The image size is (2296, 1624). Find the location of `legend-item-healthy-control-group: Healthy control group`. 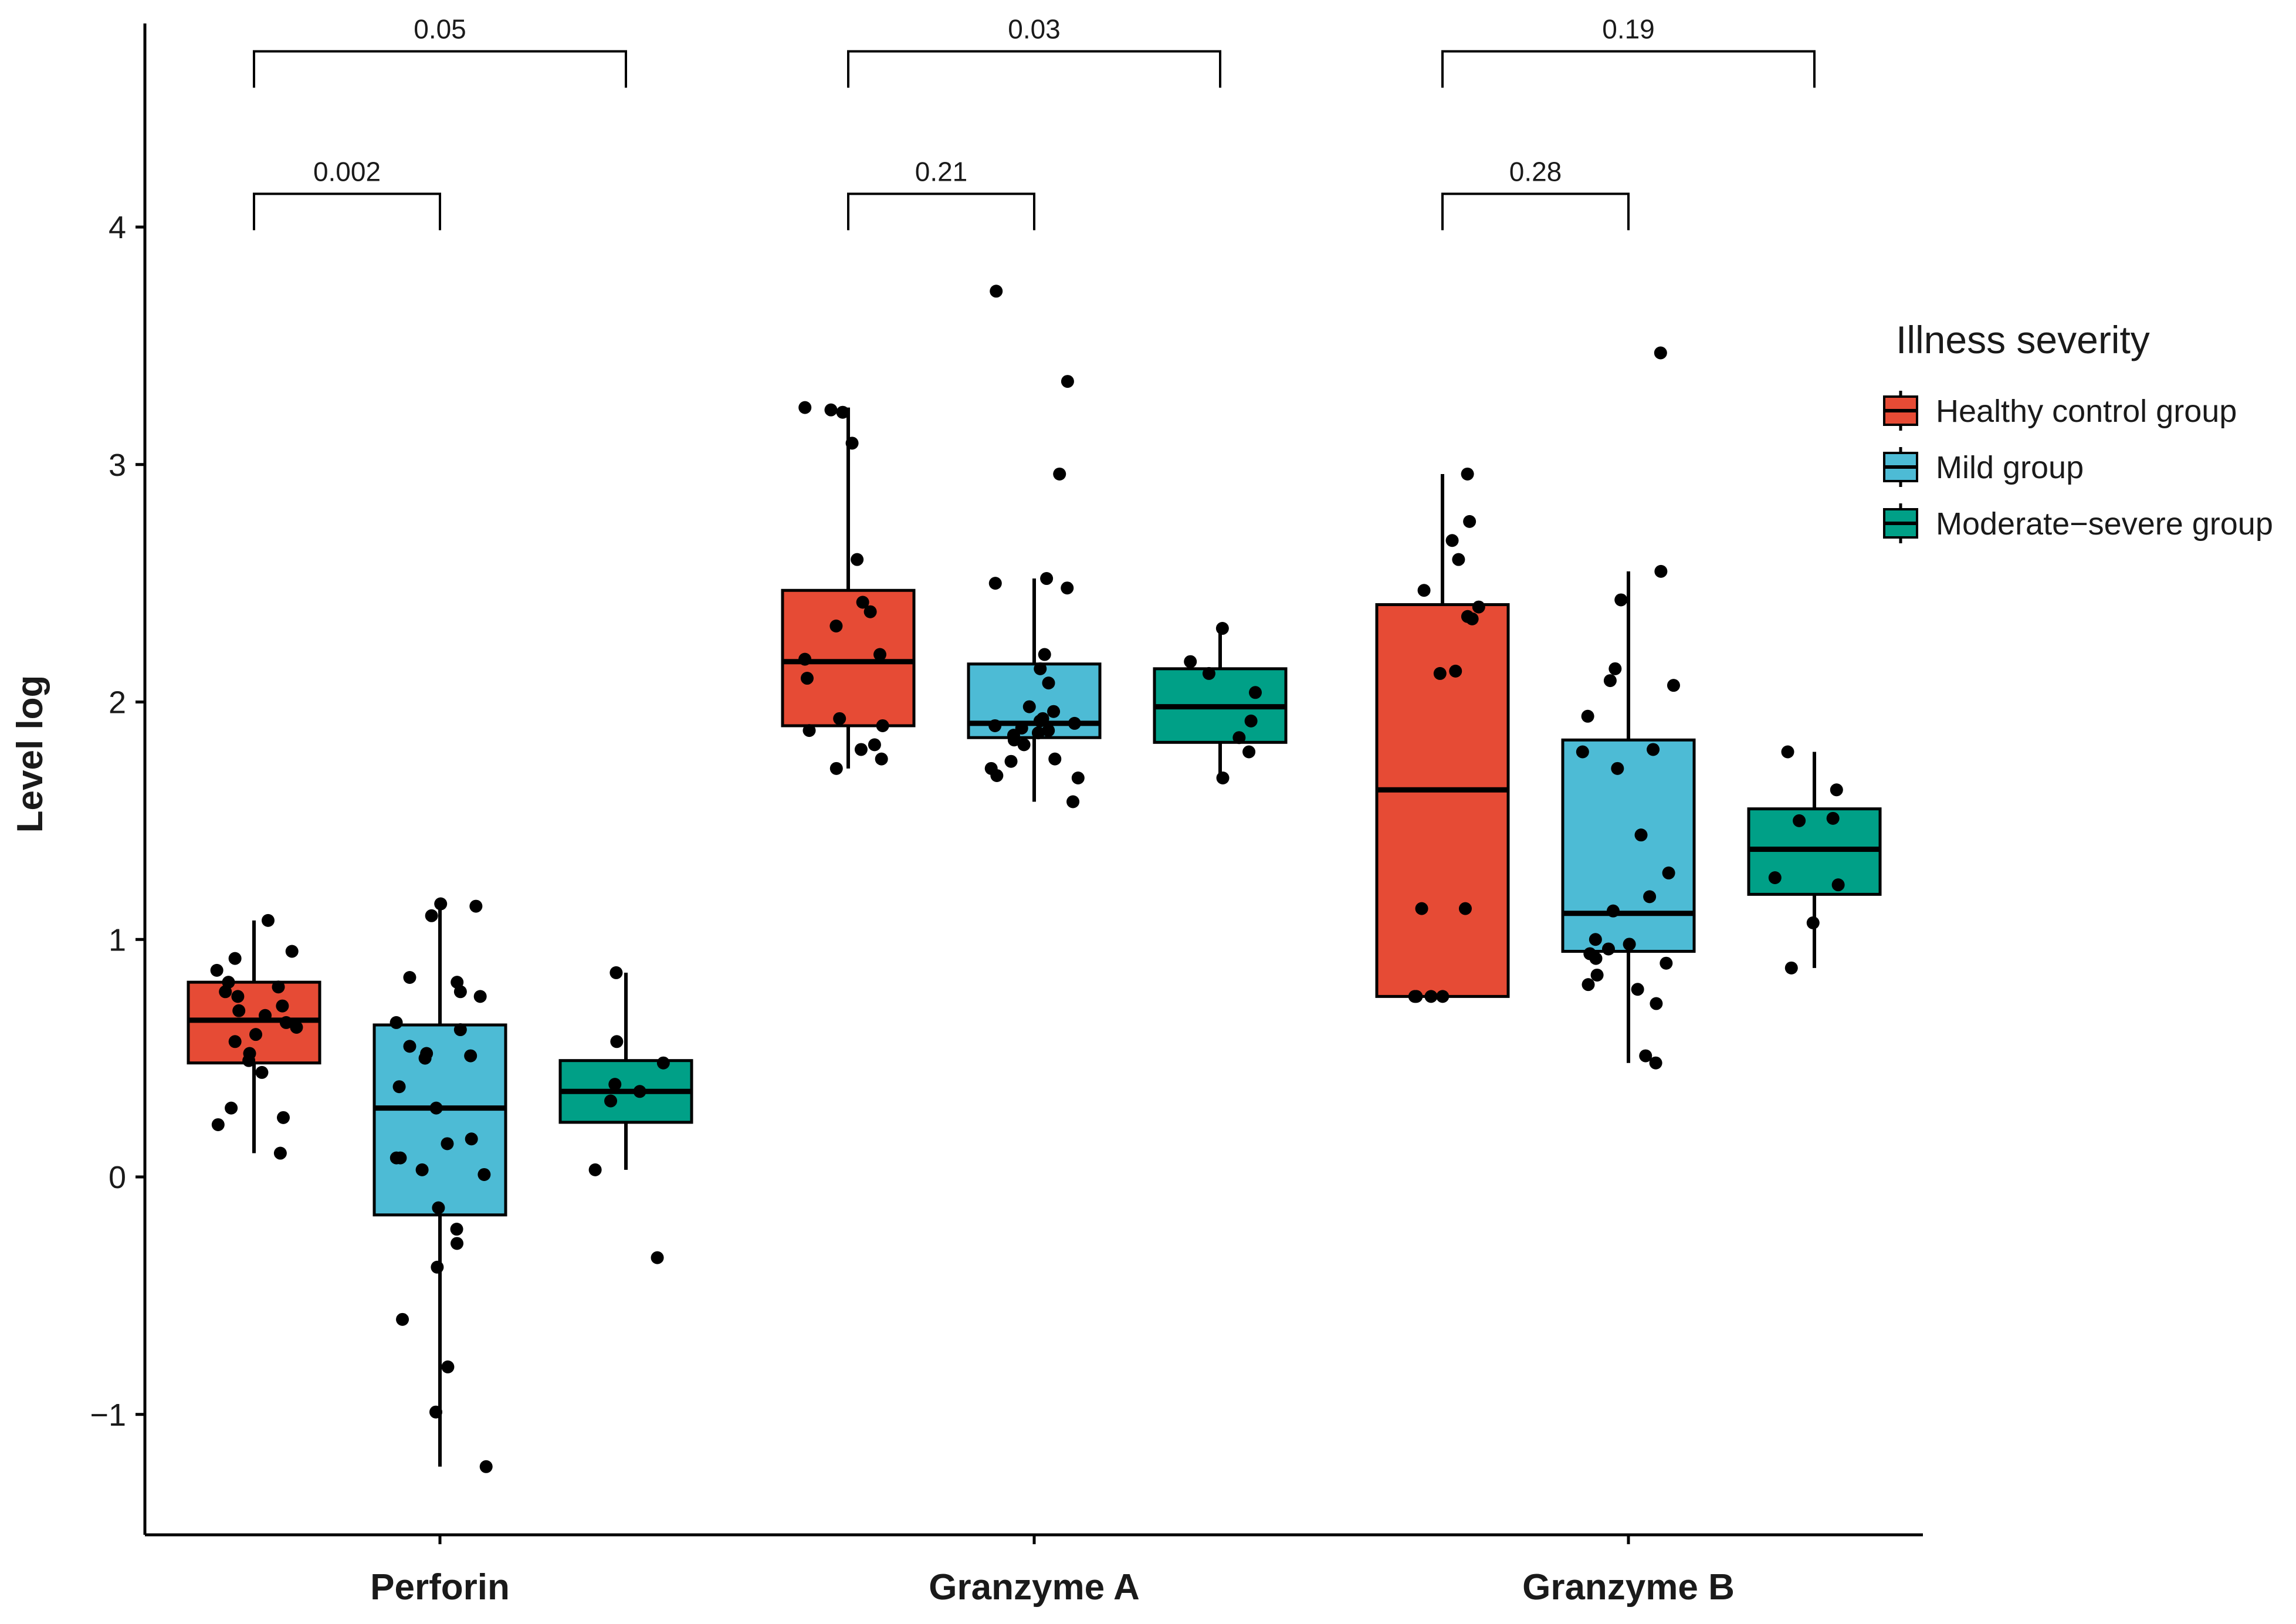

legend-item-healthy-control-group: Healthy control group is located at coordinates (2060, 411).